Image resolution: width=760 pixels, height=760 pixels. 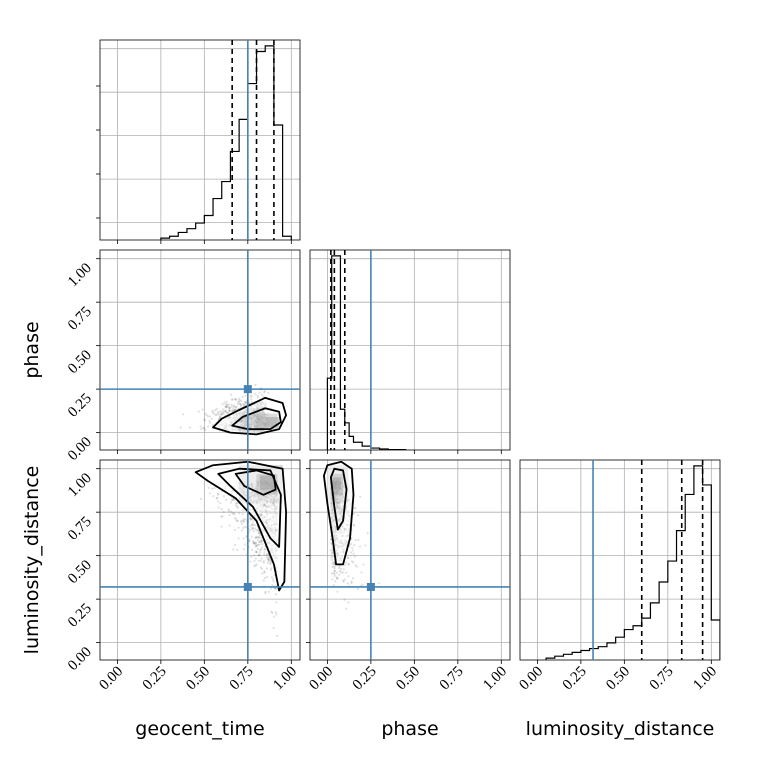 I want to click on truth-marker, so click(x=370, y=586).